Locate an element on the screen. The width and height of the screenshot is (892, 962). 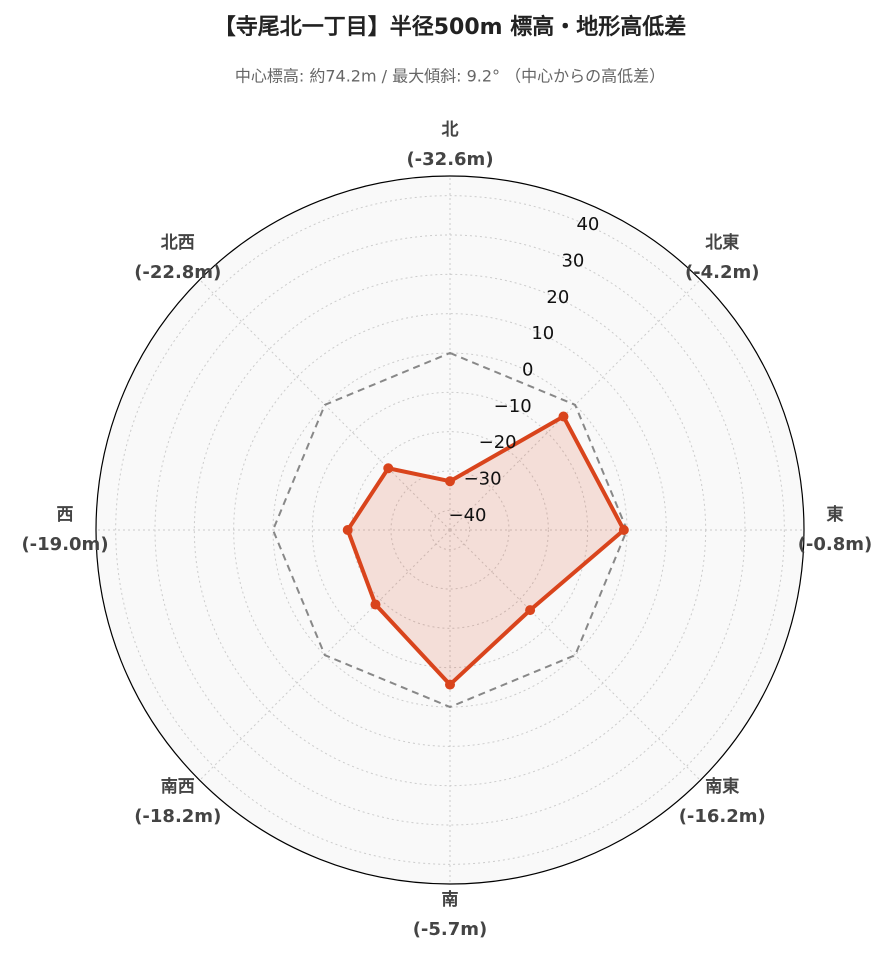
category-label: 南西 is located at coordinates (178, 786).